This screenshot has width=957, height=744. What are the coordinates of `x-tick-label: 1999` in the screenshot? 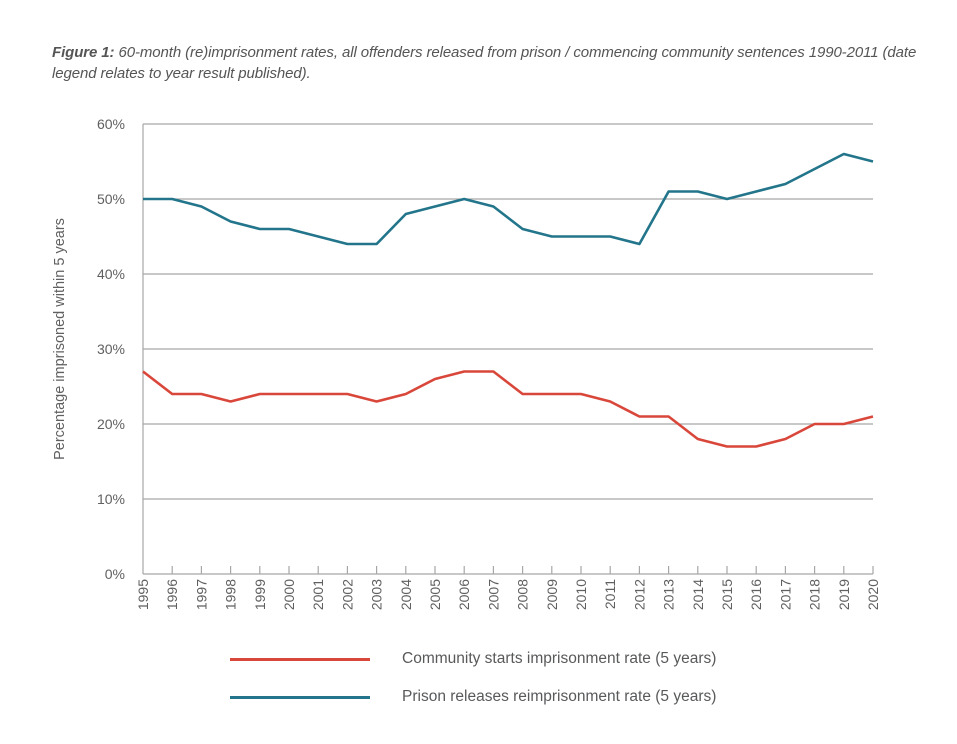 It's located at (260, 594).